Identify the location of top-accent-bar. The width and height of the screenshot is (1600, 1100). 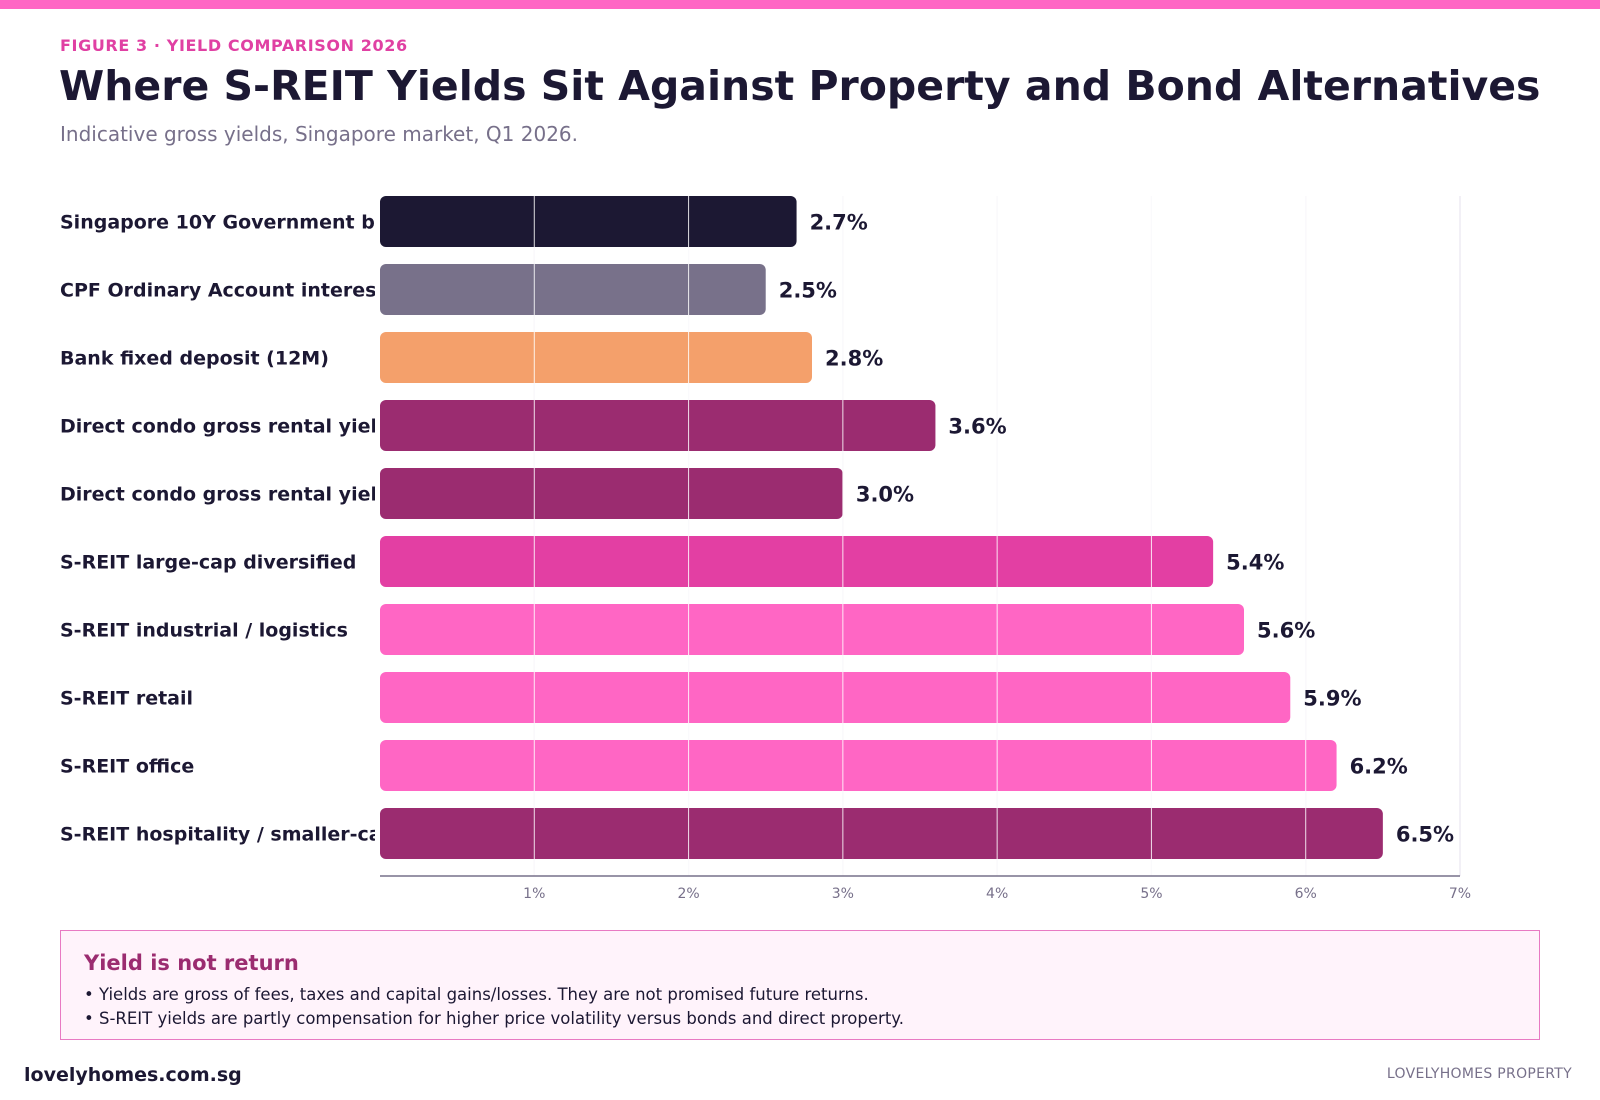
(800, 4).